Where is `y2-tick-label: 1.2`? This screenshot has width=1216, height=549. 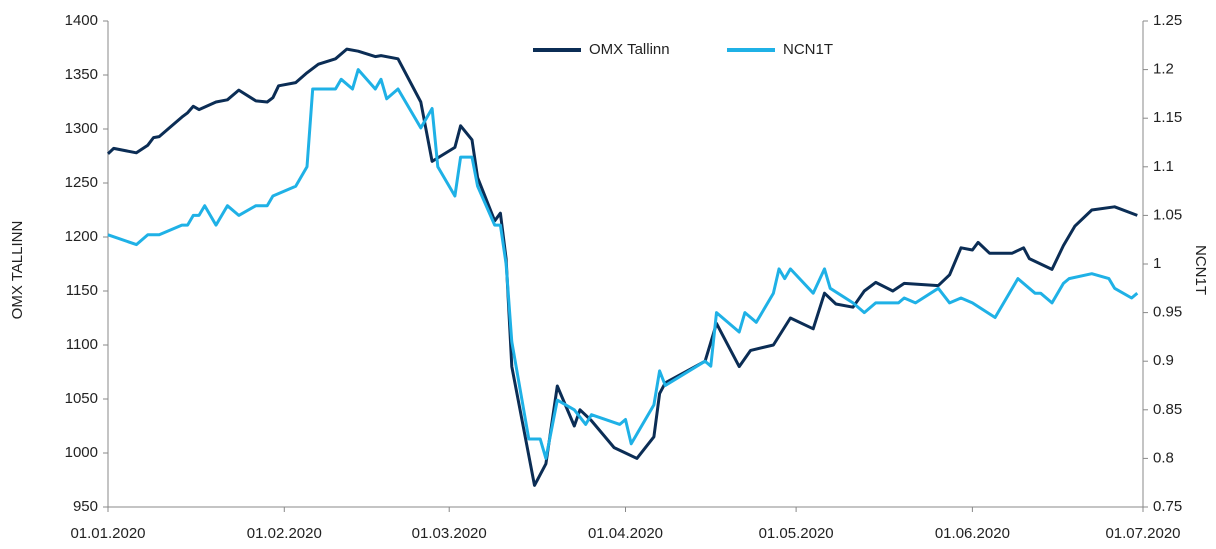 y2-tick-label: 1.2 is located at coordinates (1163, 69).